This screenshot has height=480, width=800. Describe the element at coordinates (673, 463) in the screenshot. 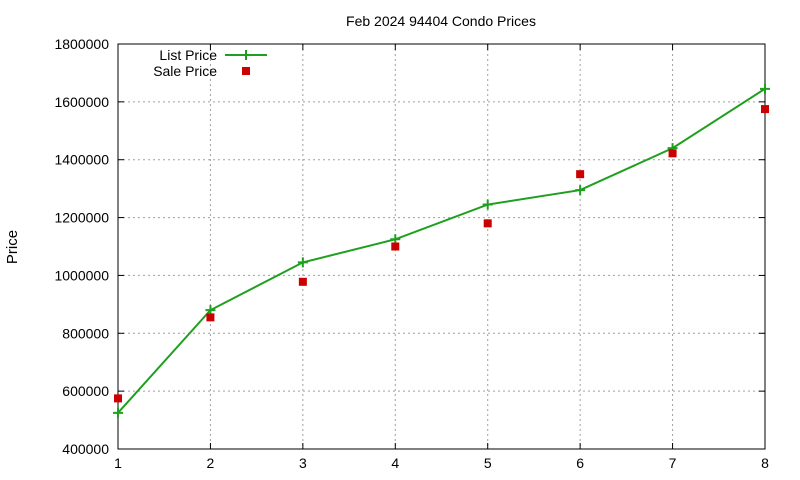

I see `x-tick-label: 7` at that location.